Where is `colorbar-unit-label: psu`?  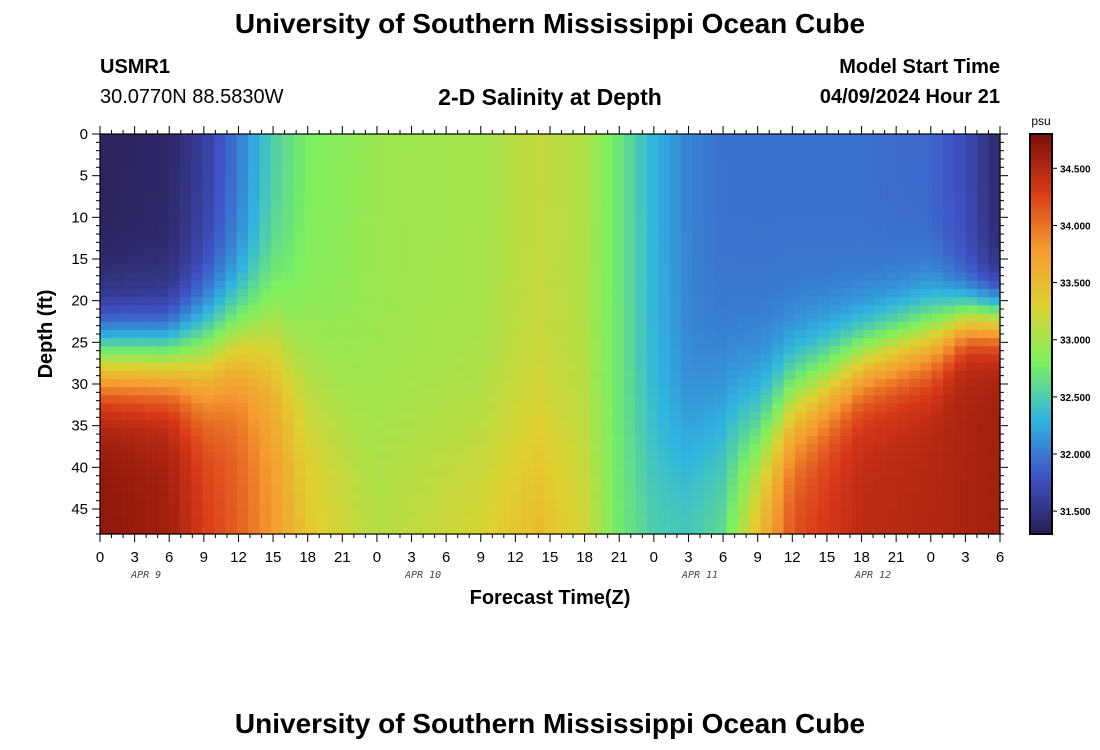 colorbar-unit-label: psu is located at coordinates (1040, 121).